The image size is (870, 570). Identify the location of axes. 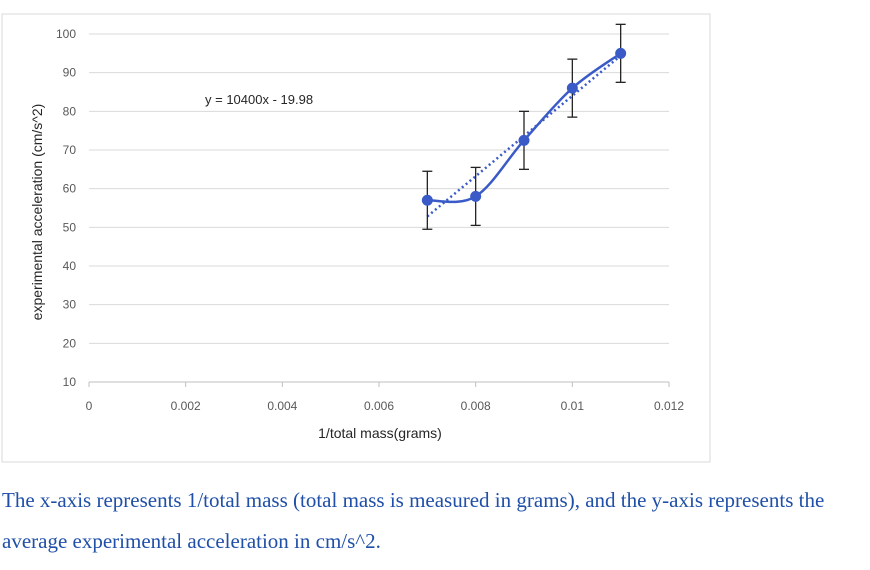
(379, 384).